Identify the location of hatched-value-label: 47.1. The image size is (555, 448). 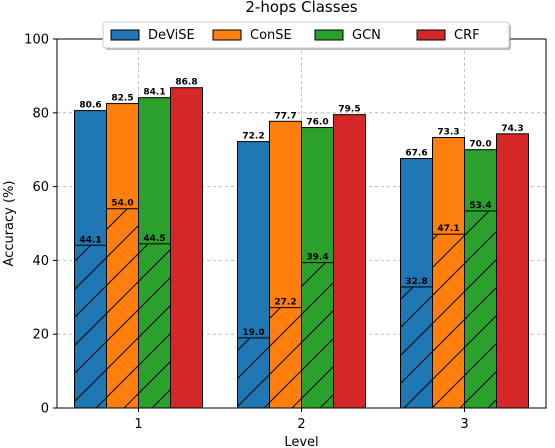
(448, 229).